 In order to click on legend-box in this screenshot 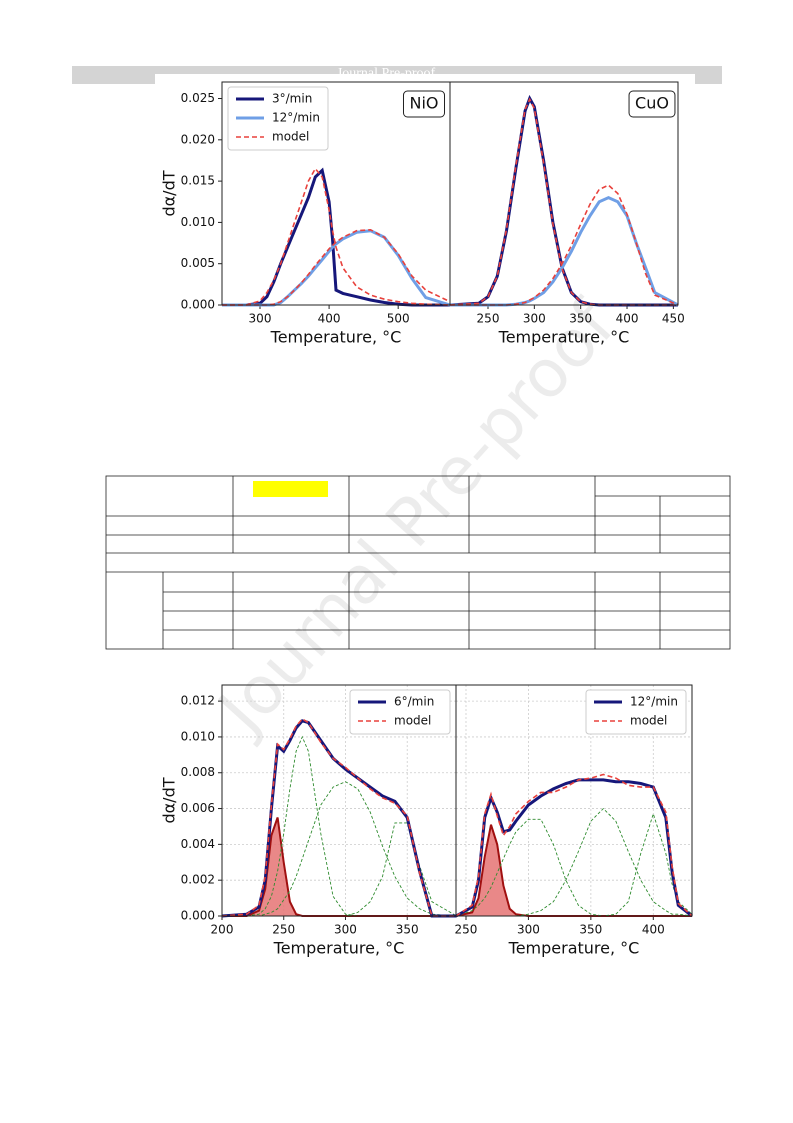, I will do `click(278, 118)`.